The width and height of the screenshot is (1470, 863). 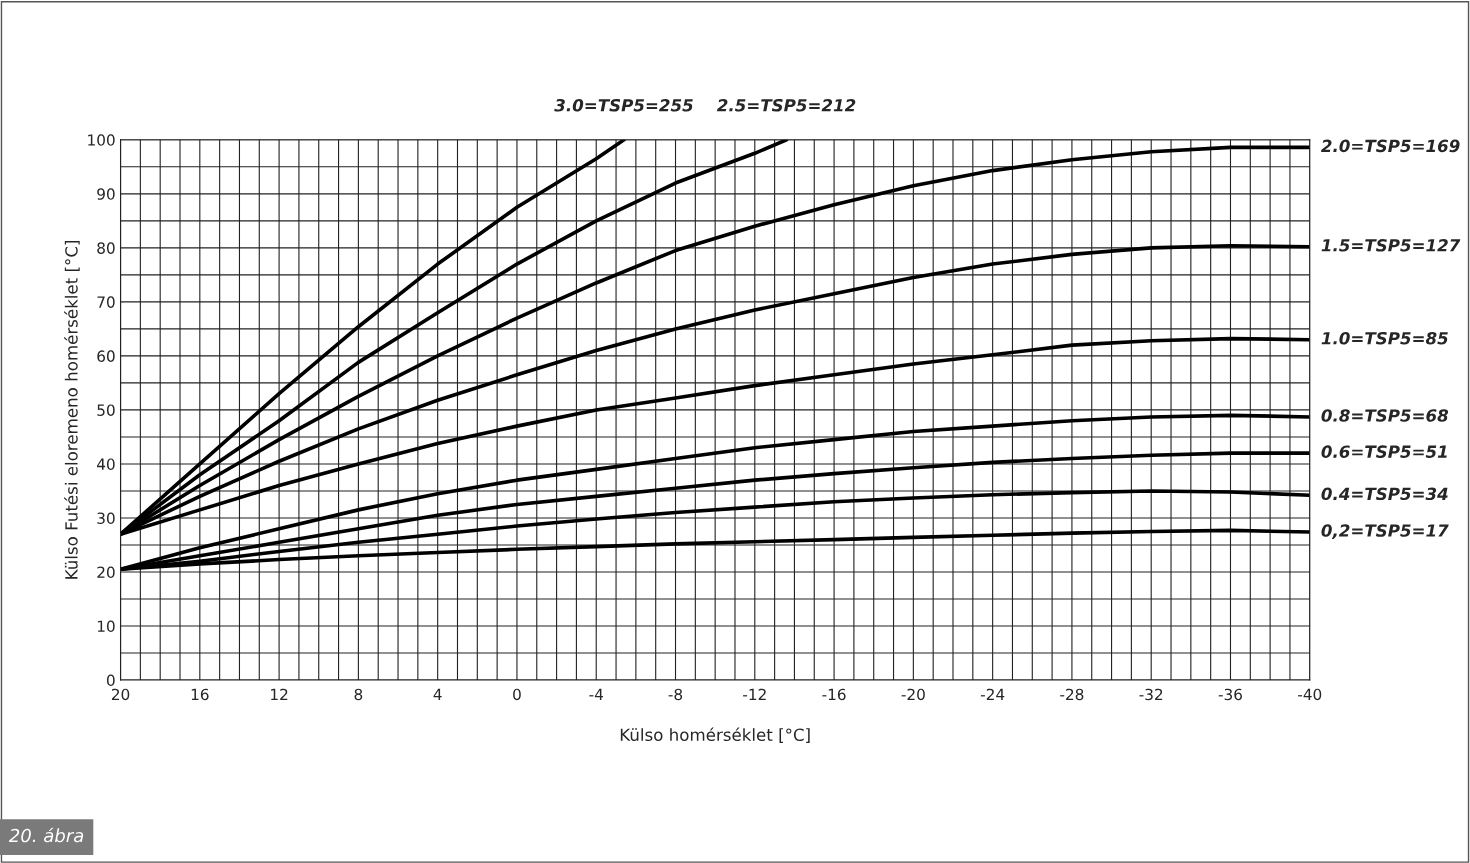 What do you see at coordinates (1385, 415) in the screenshot?
I see `series-label: 0.8=TSP5=68` at bounding box center [1385, 415].